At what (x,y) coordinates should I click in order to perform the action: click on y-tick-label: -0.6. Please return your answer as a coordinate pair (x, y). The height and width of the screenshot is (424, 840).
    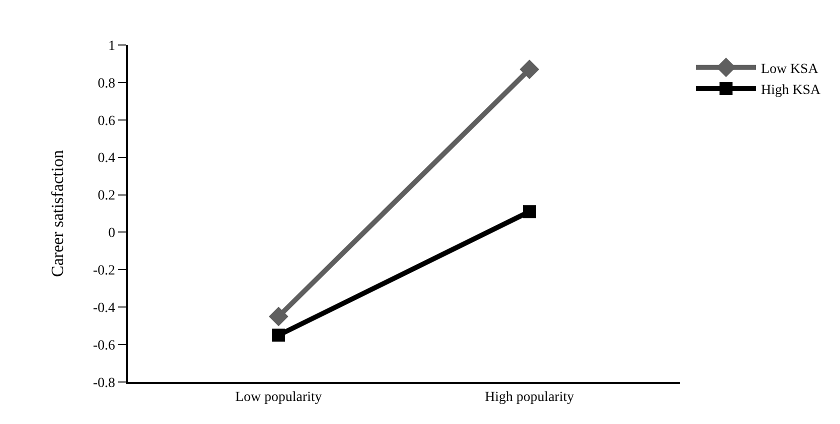
    Looking at the image, I should click on (104, 346).